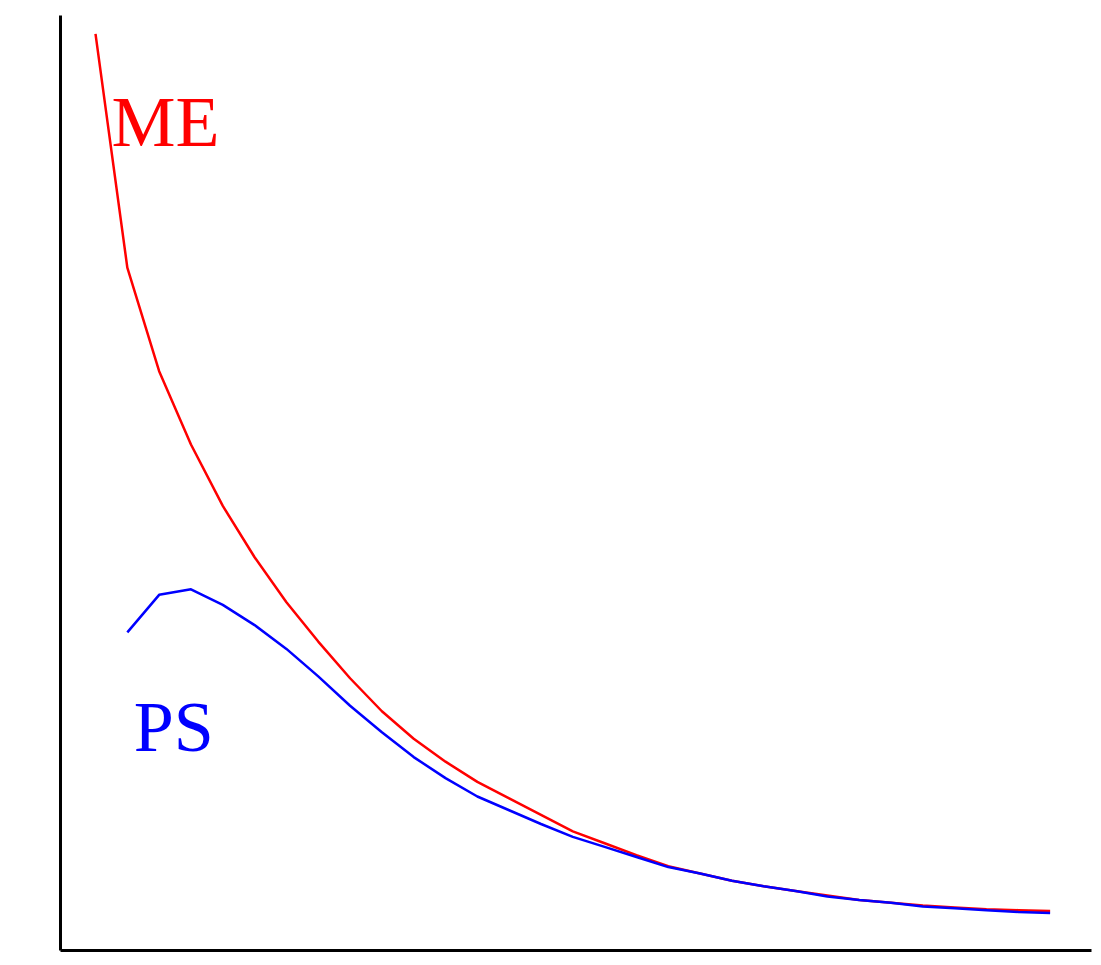  I want to click on series-label: ME, so click(165, 122).